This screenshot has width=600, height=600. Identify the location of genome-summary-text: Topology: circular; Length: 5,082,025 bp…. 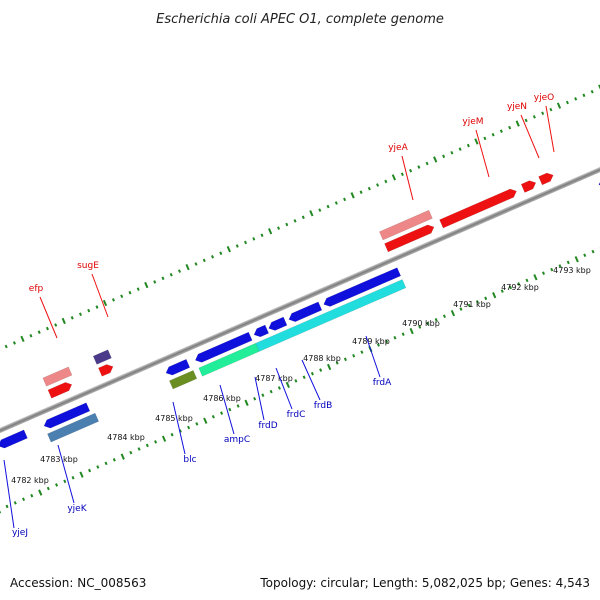
(424, 583).